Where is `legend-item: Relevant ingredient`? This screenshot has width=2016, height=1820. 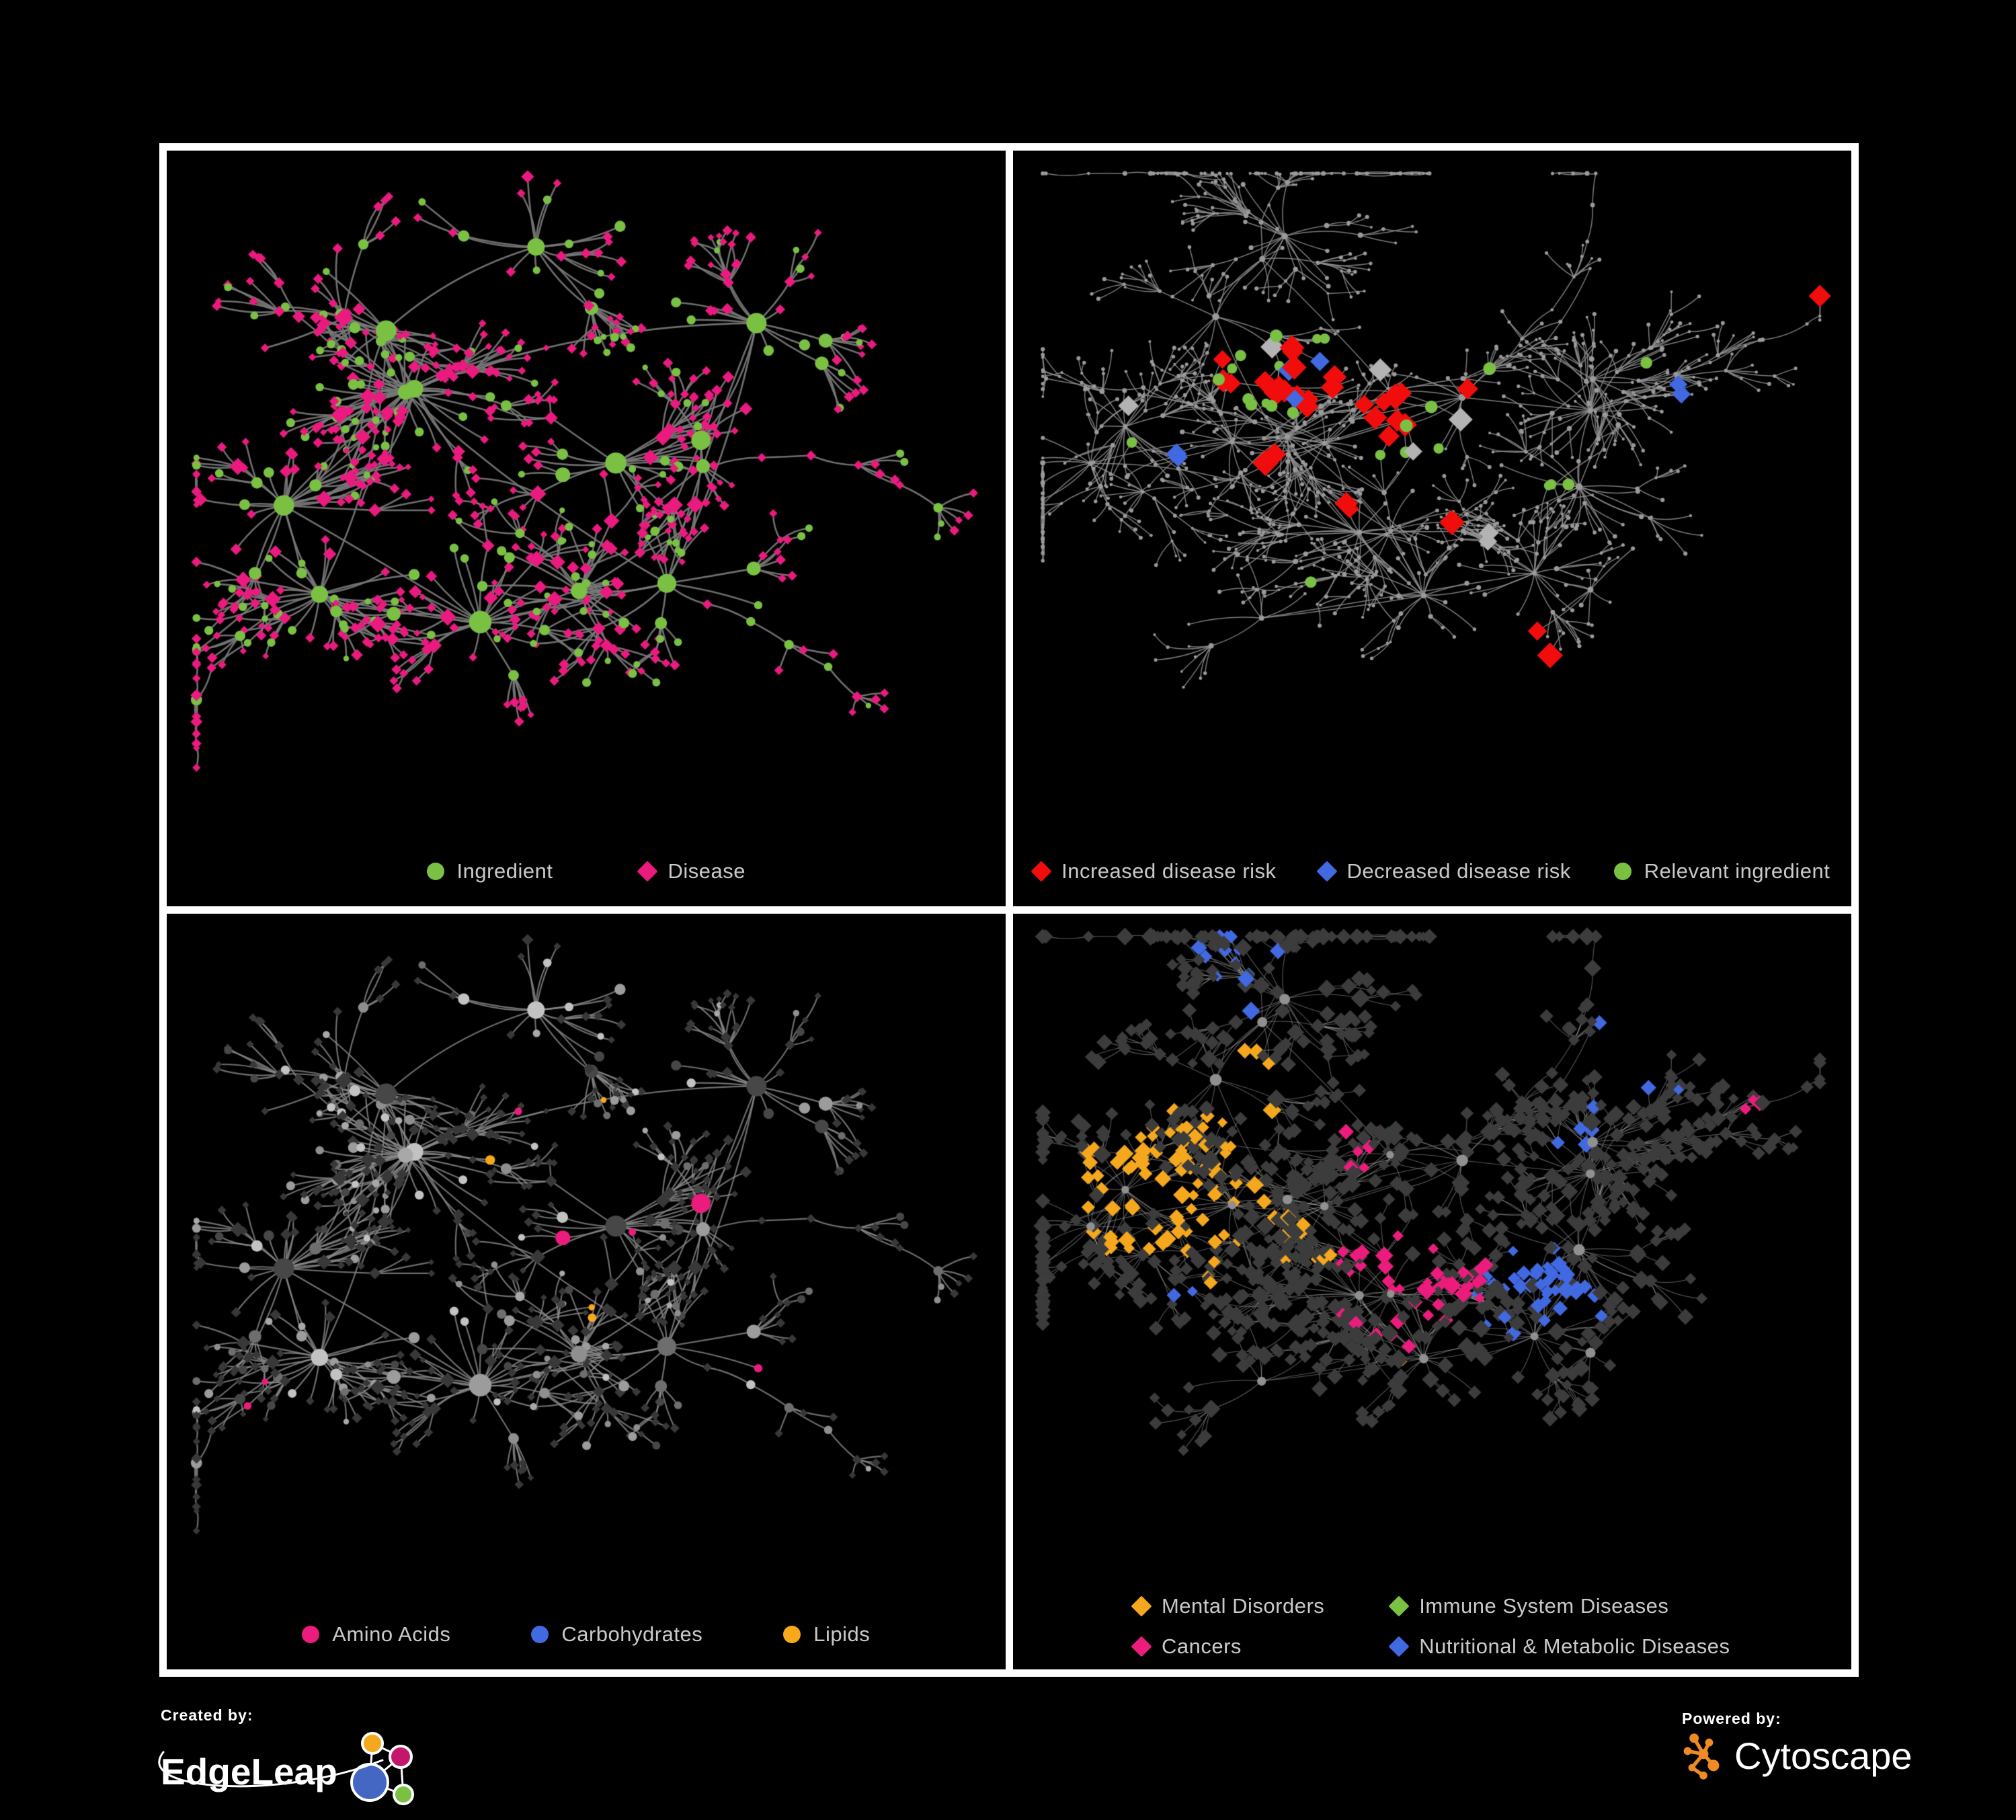 legend-item: Relevant ingredient is located at coordinates (1721, 871).